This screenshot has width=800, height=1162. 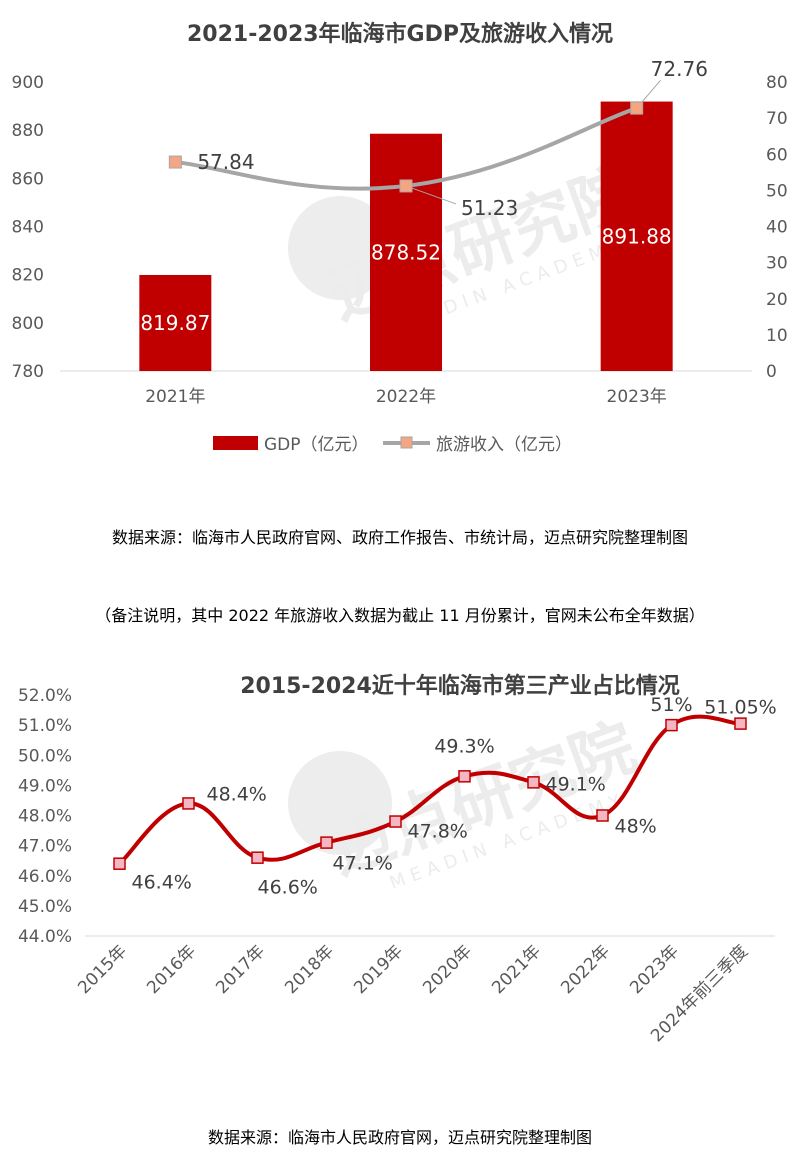 I want to click on right-axis-tick: 10, so click(x=777, y=336).